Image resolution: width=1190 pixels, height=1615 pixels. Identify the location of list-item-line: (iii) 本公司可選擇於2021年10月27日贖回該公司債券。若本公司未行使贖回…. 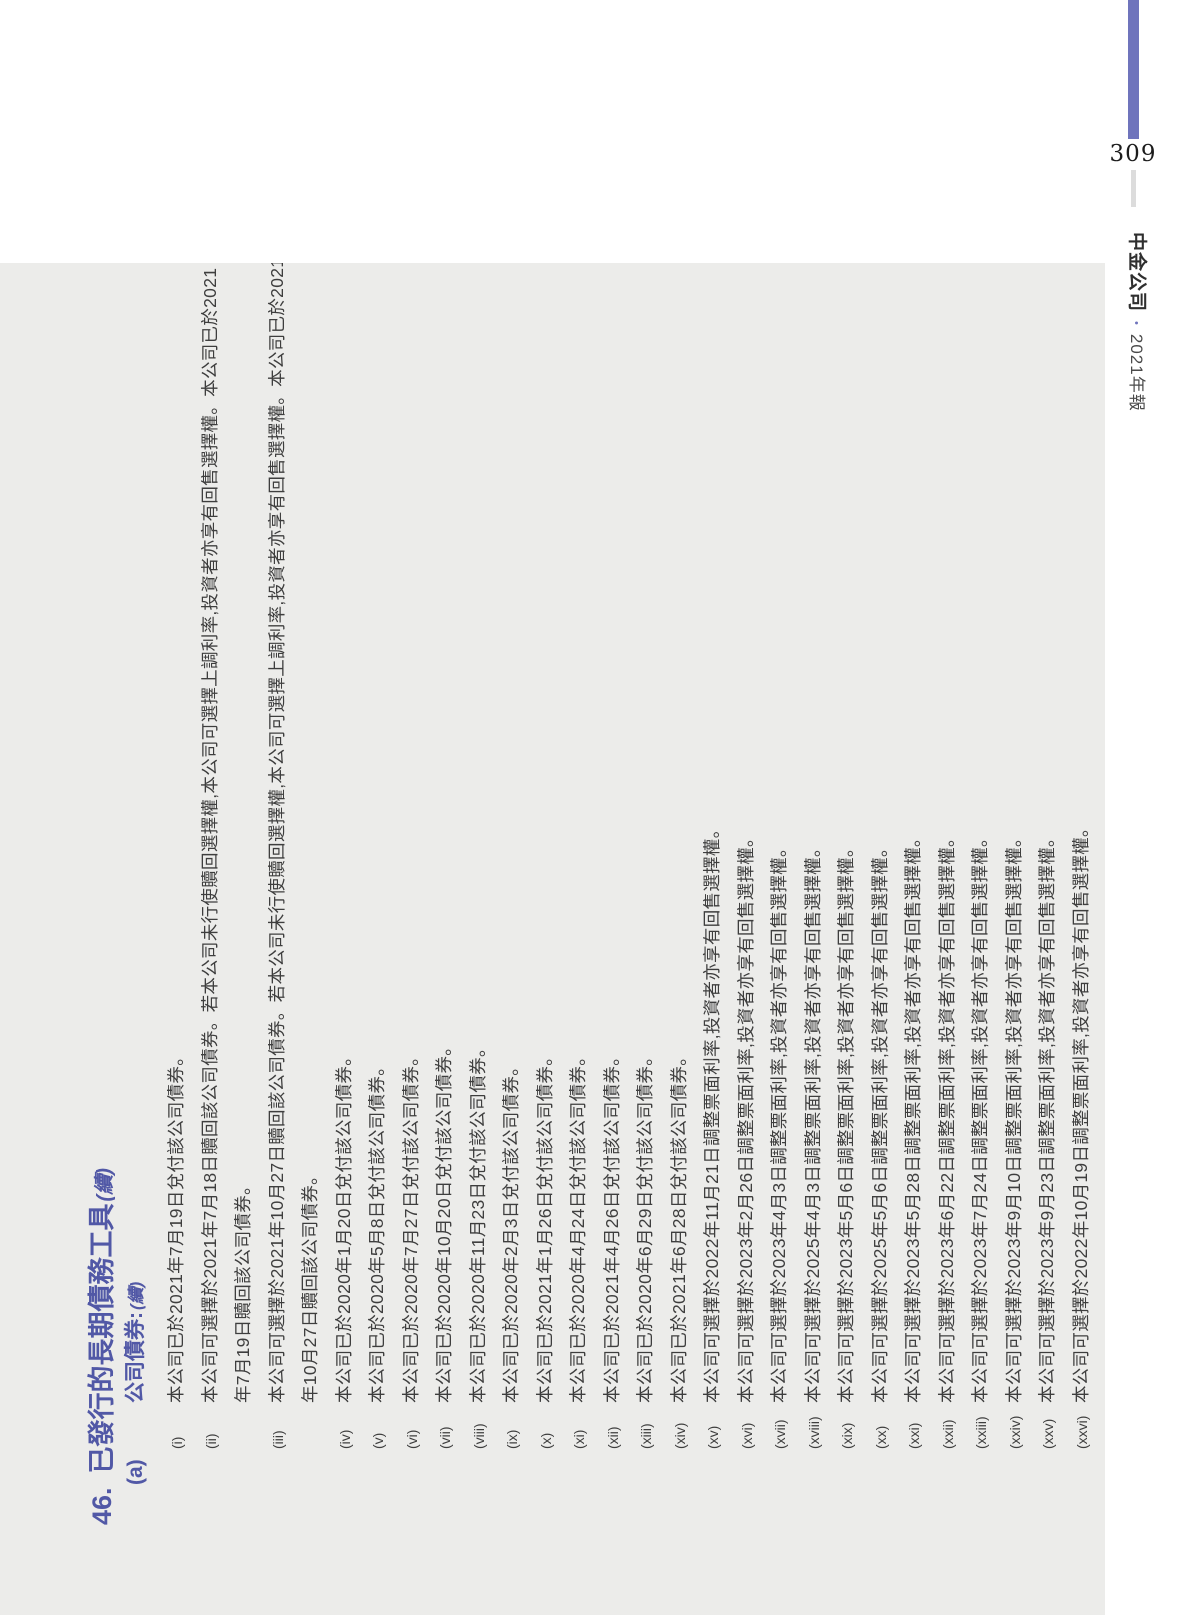
(281, 856).